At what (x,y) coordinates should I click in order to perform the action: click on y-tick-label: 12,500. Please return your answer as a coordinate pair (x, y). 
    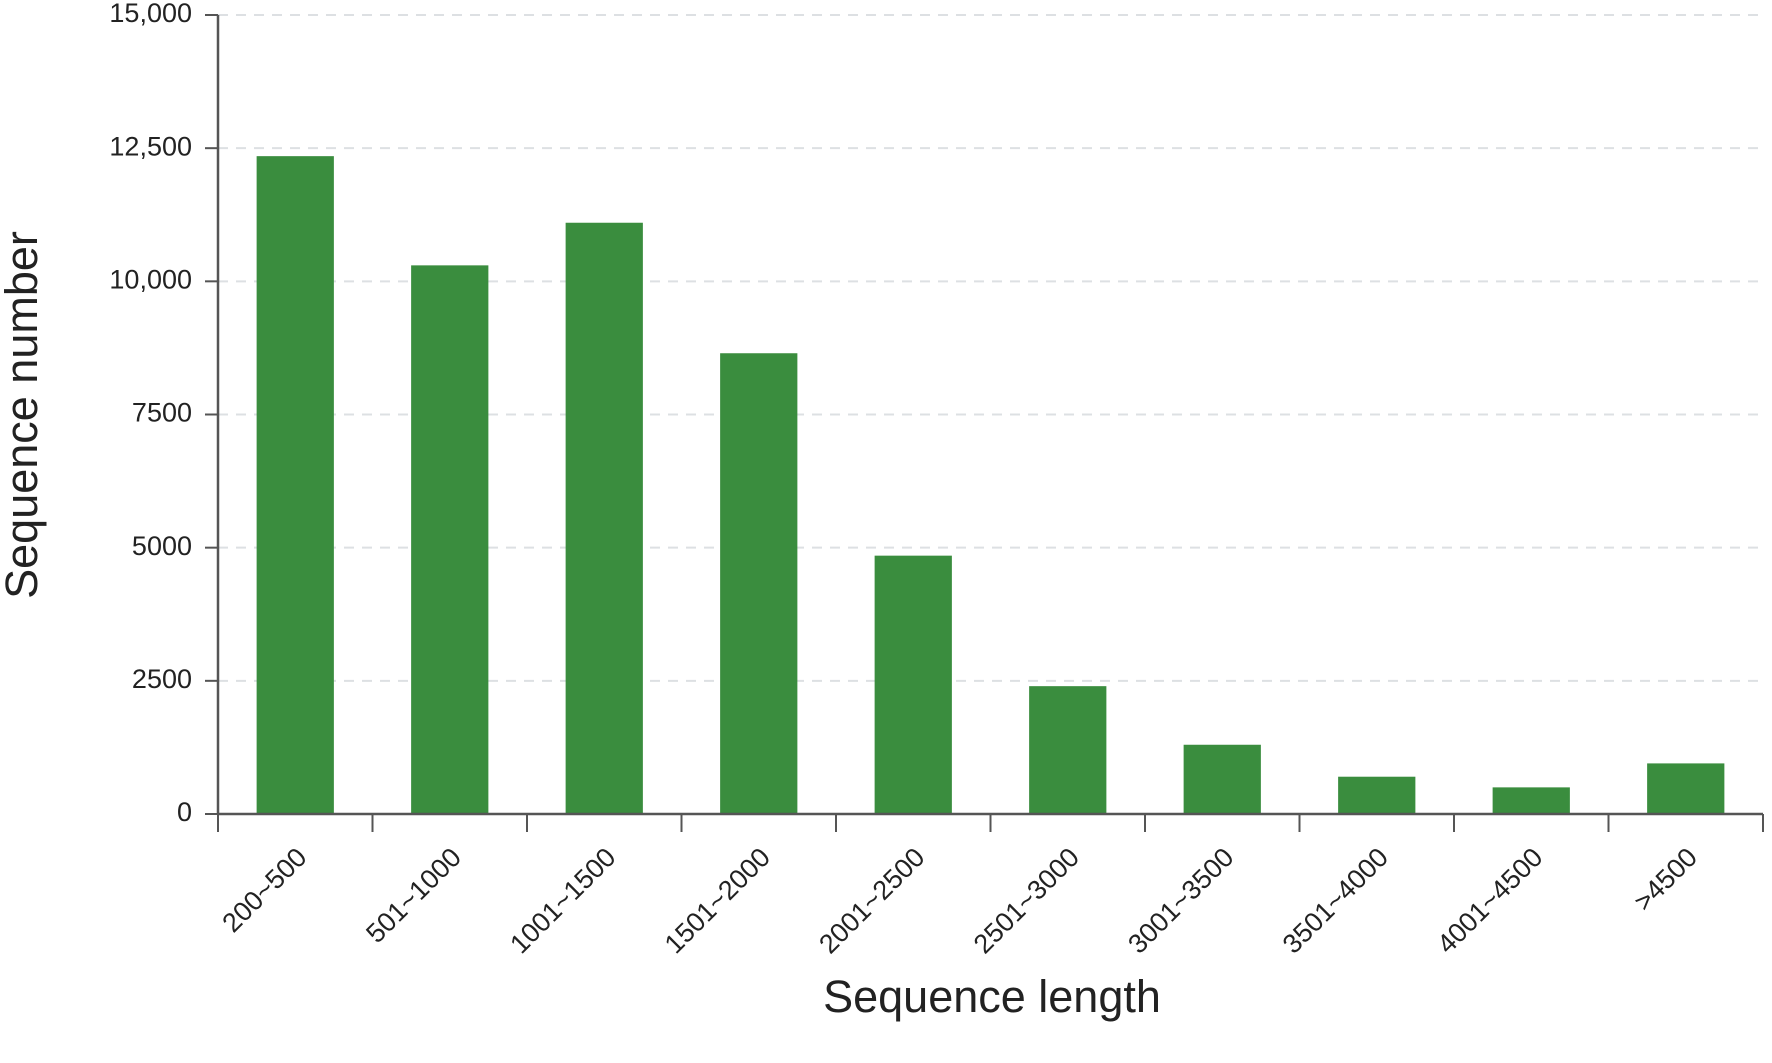
    Looking at the image, I should click on (150, 146).